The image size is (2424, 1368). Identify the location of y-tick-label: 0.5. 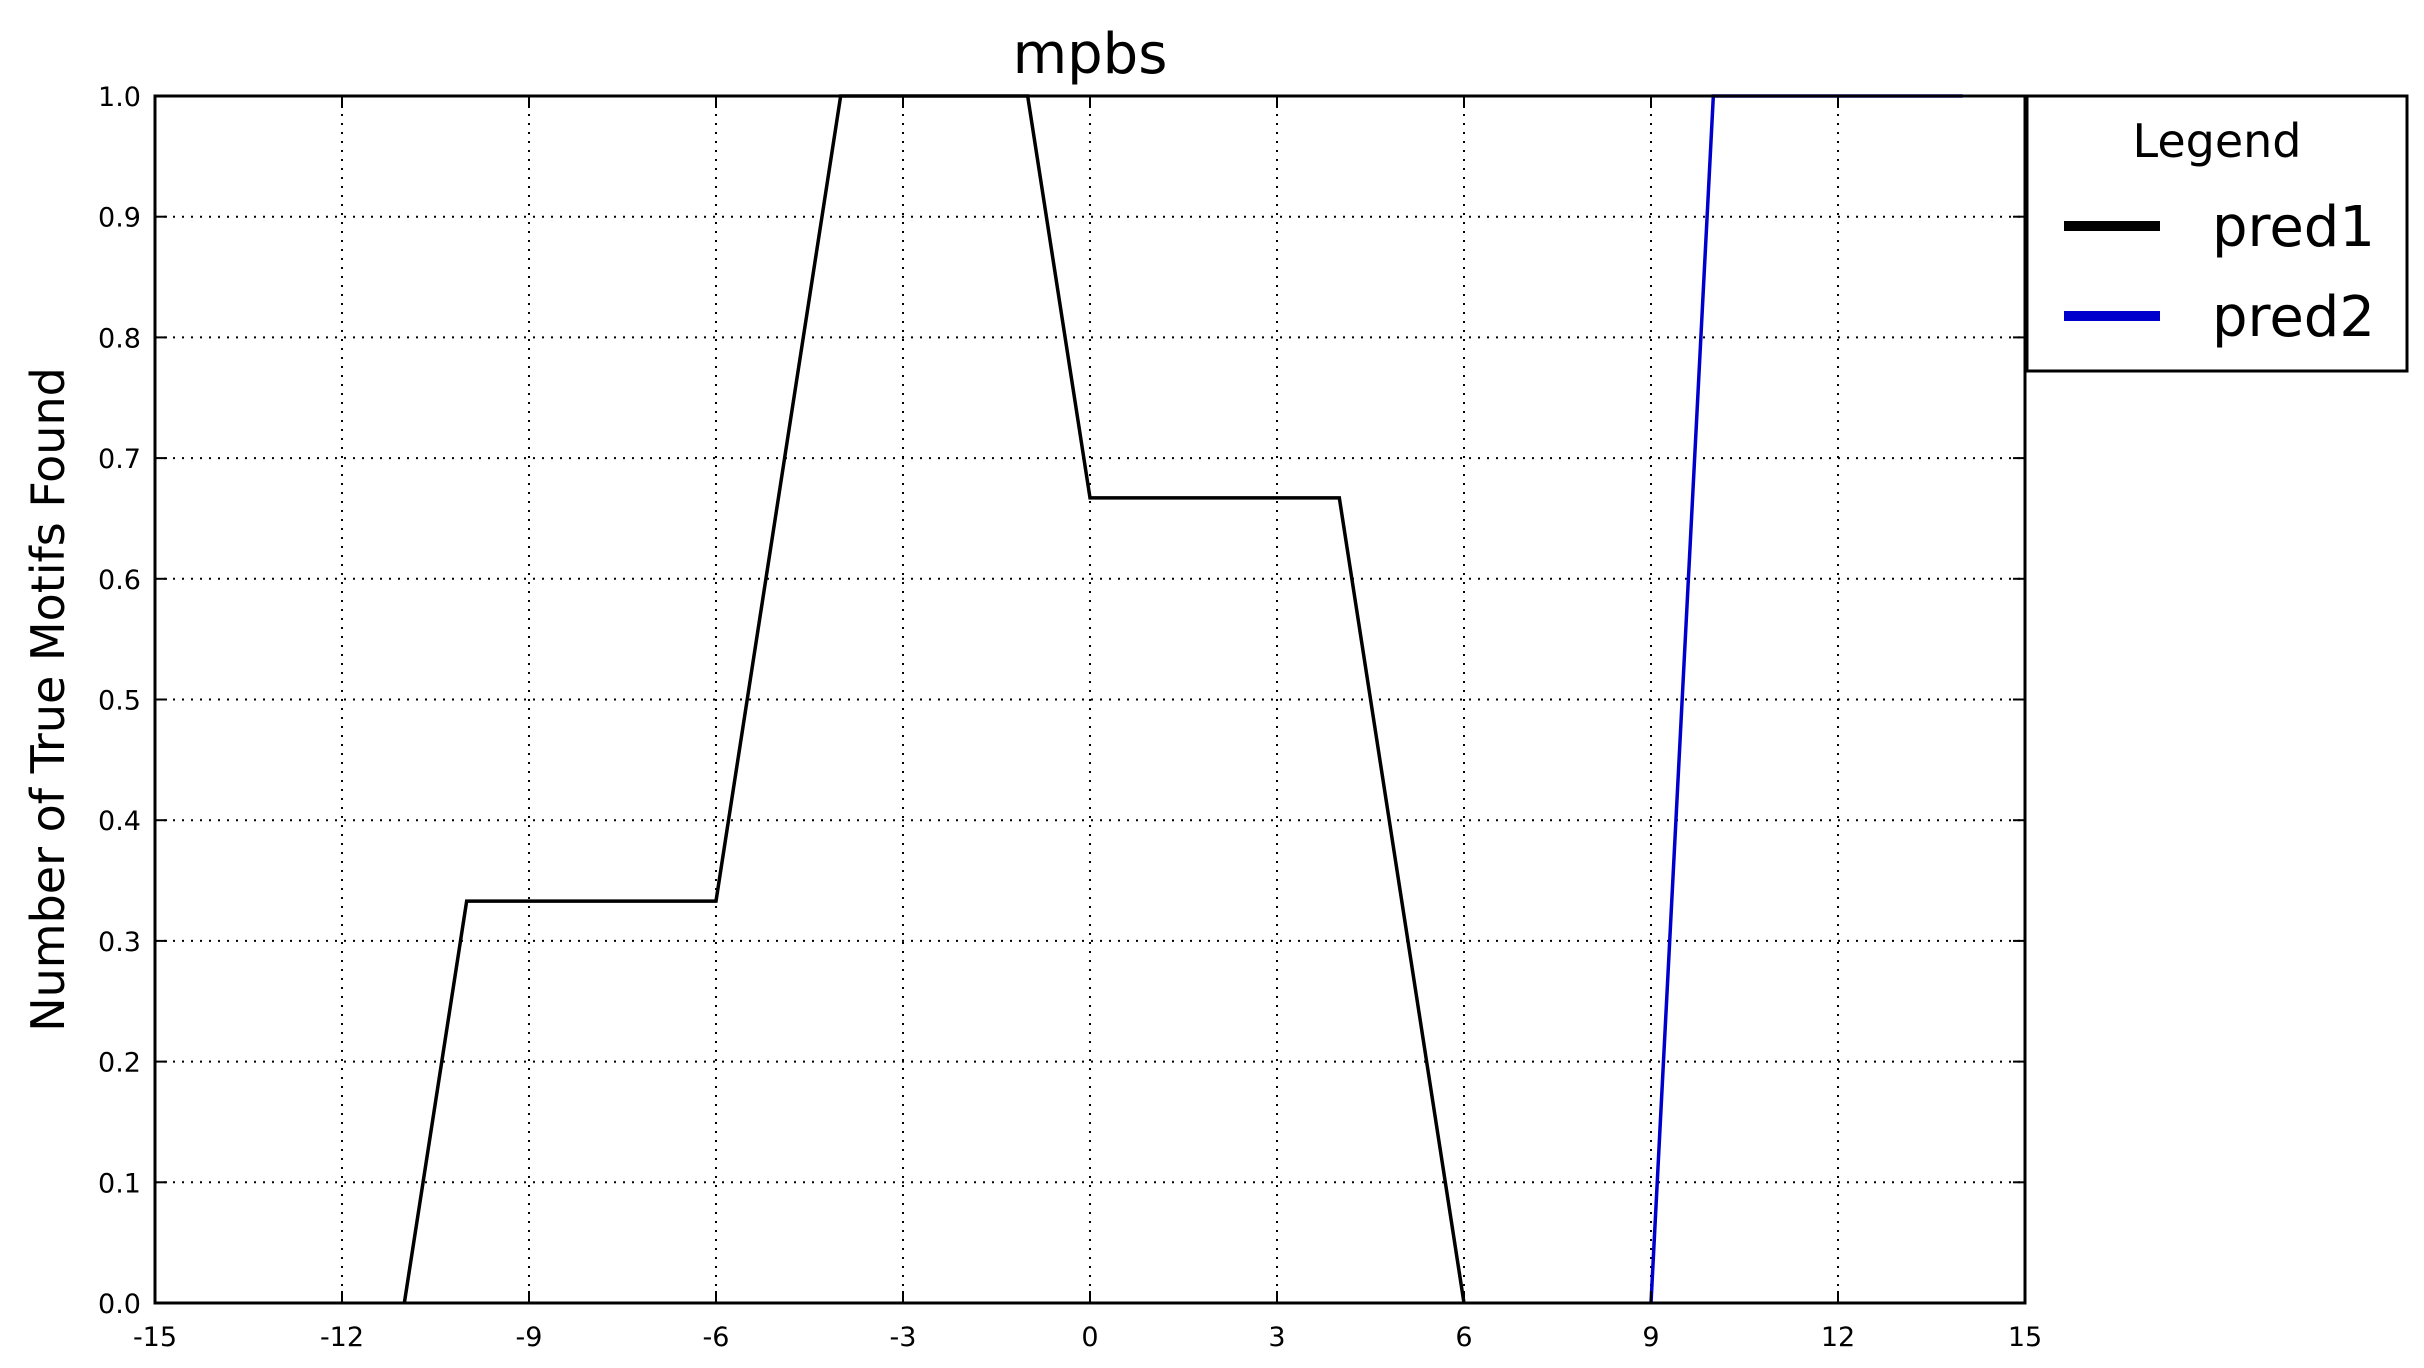
(119, 701).